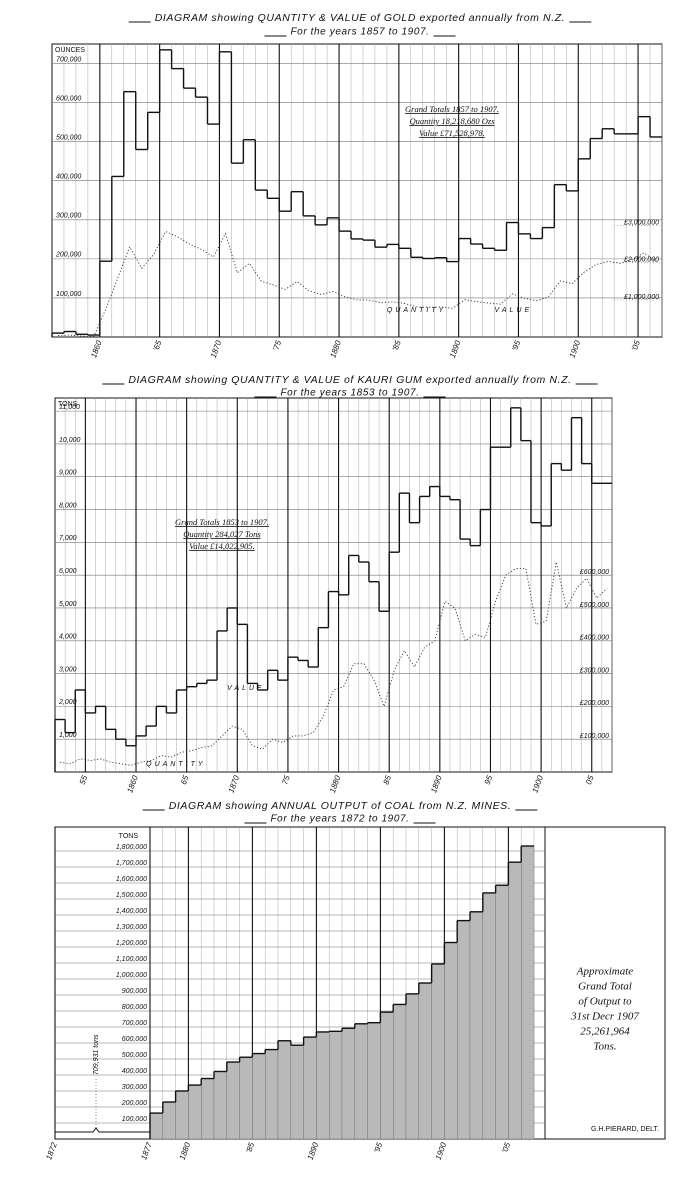 This screenshot has width=700, height=1185. Describe the element at coordinates (397, 345) in the screenshot. I see `x-tick-label: '85` at that location.